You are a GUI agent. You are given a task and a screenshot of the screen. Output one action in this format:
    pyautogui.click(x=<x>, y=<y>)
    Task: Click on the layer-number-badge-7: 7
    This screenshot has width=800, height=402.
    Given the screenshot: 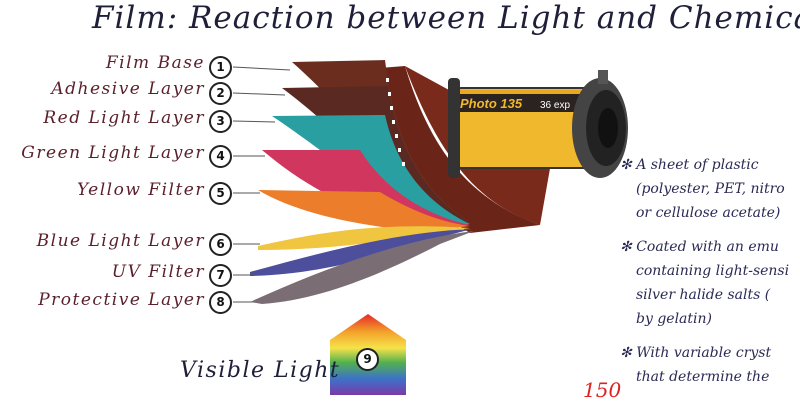 What is the action you would take?
    pyautogui.click(x=220, y=275)
    